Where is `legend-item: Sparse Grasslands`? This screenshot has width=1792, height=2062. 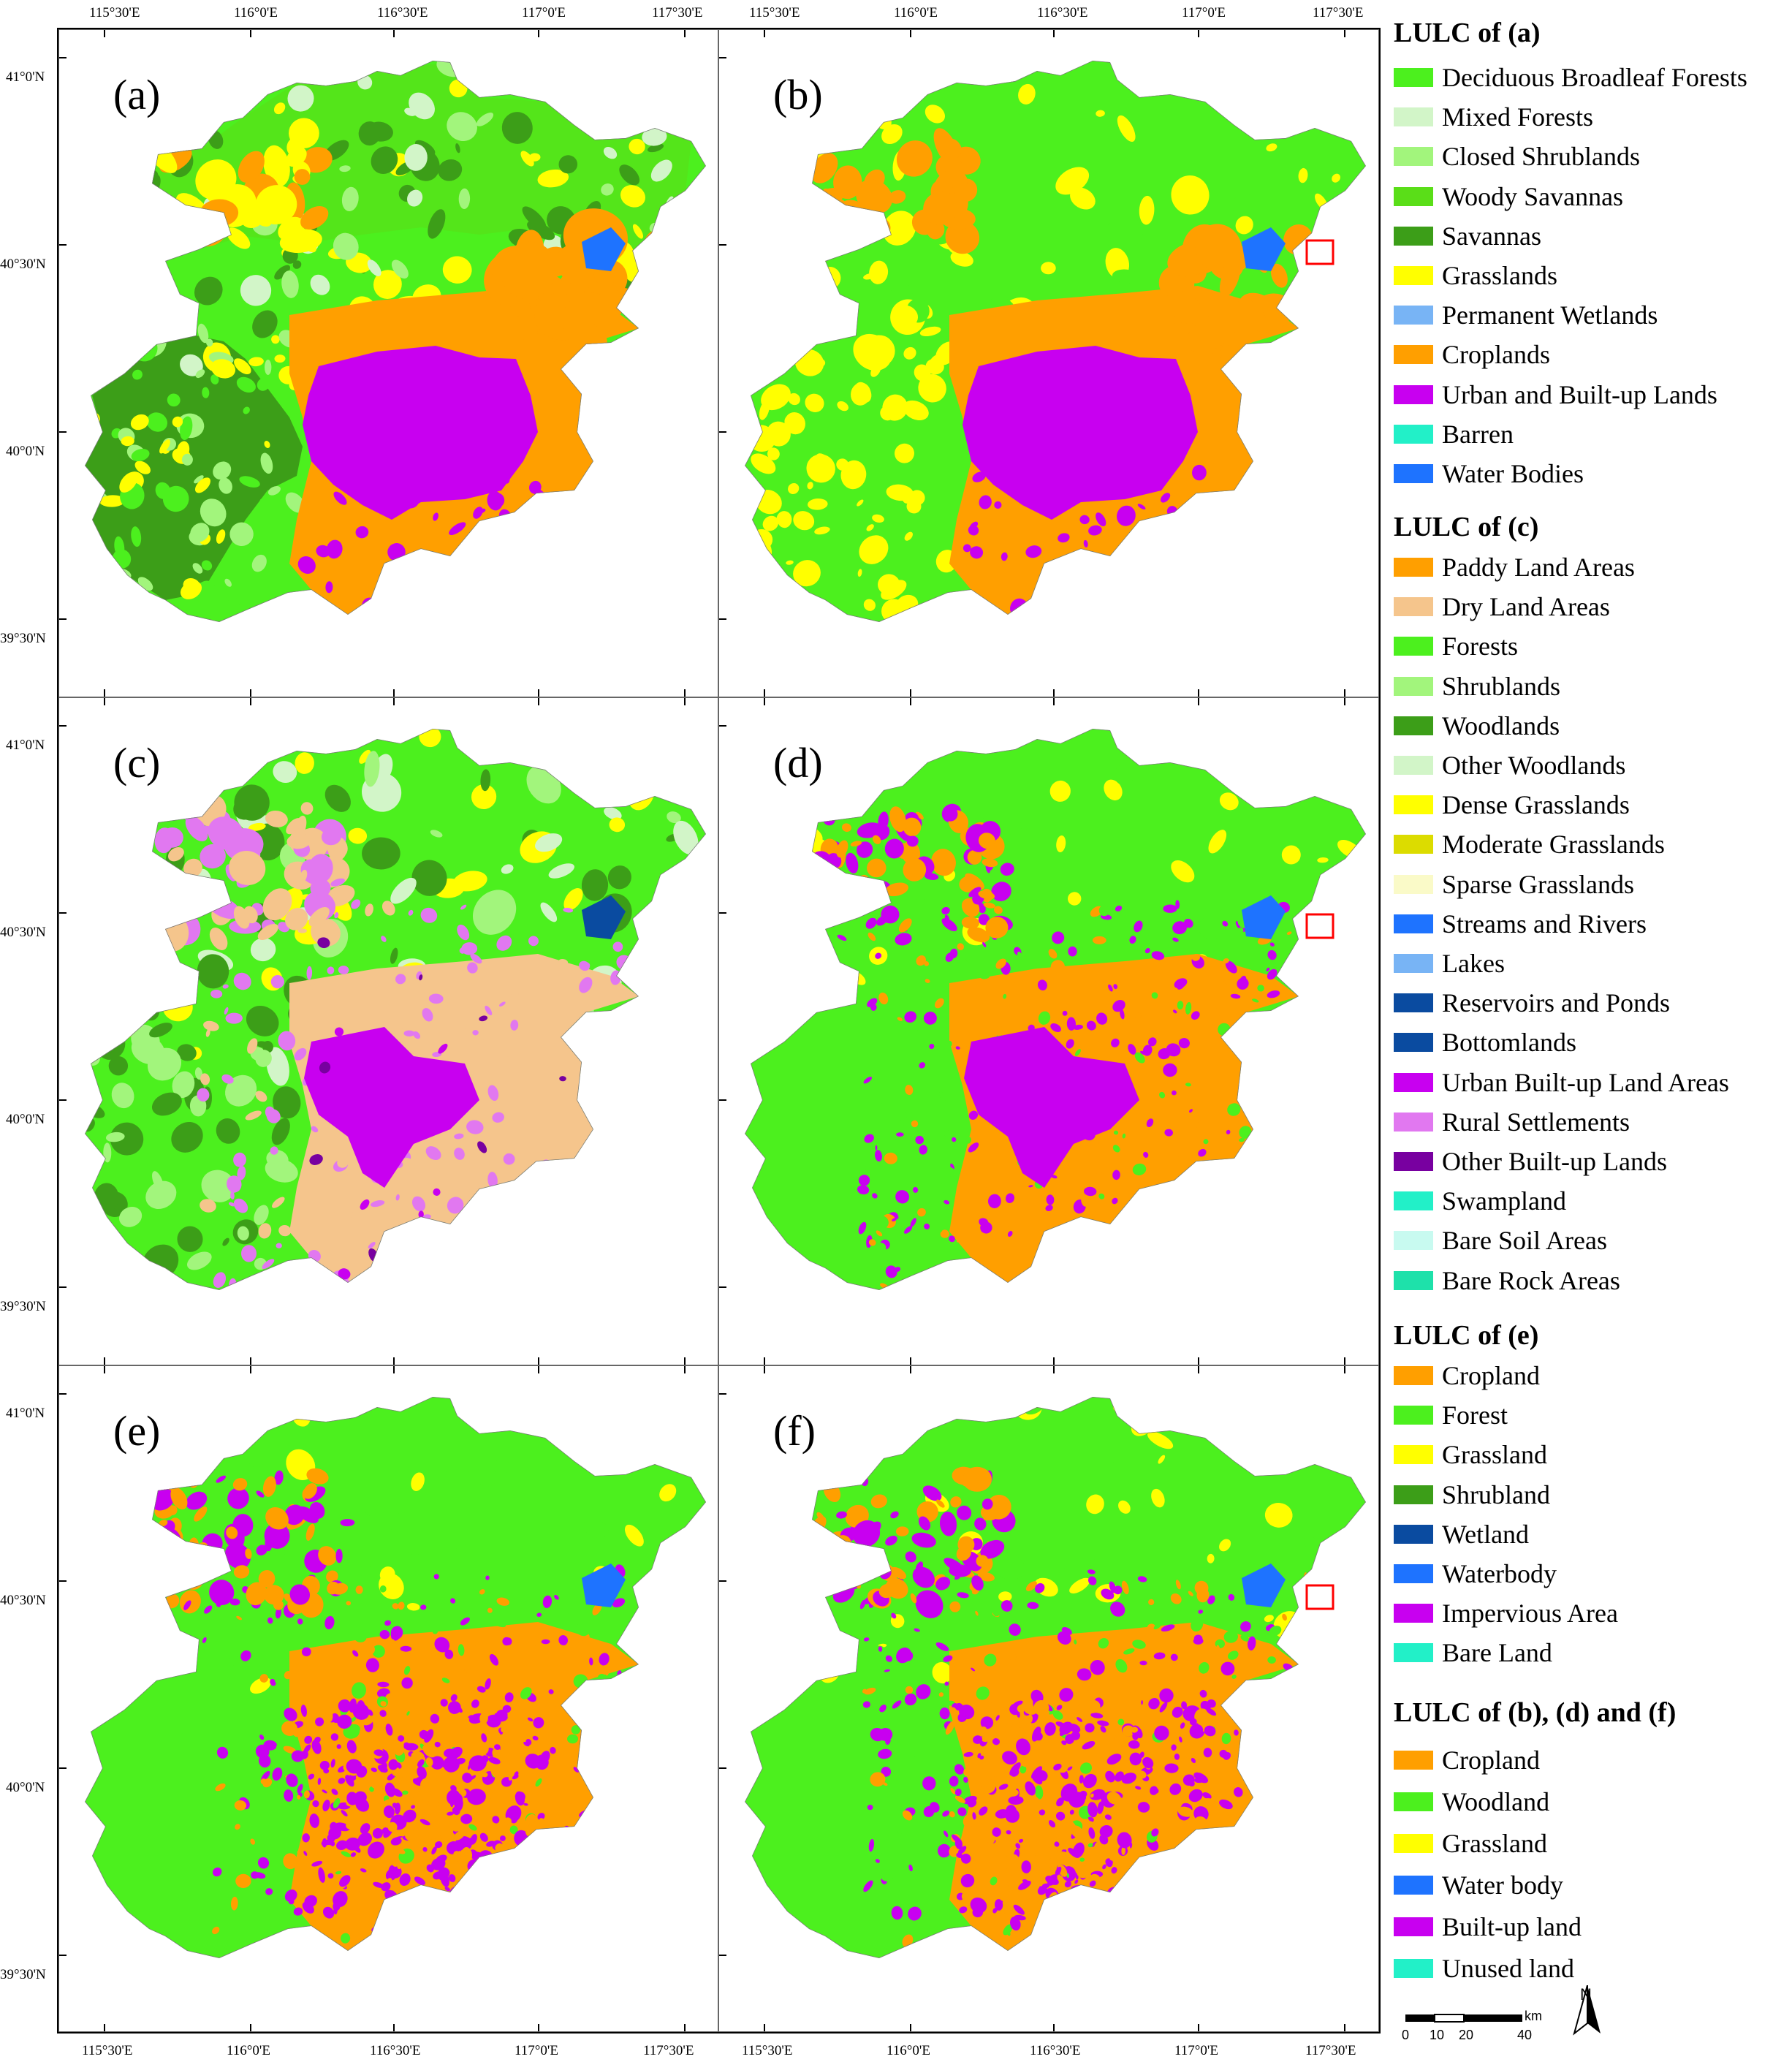
legend-item: Sparse Grasslands is located at coordinates (1593, 883).